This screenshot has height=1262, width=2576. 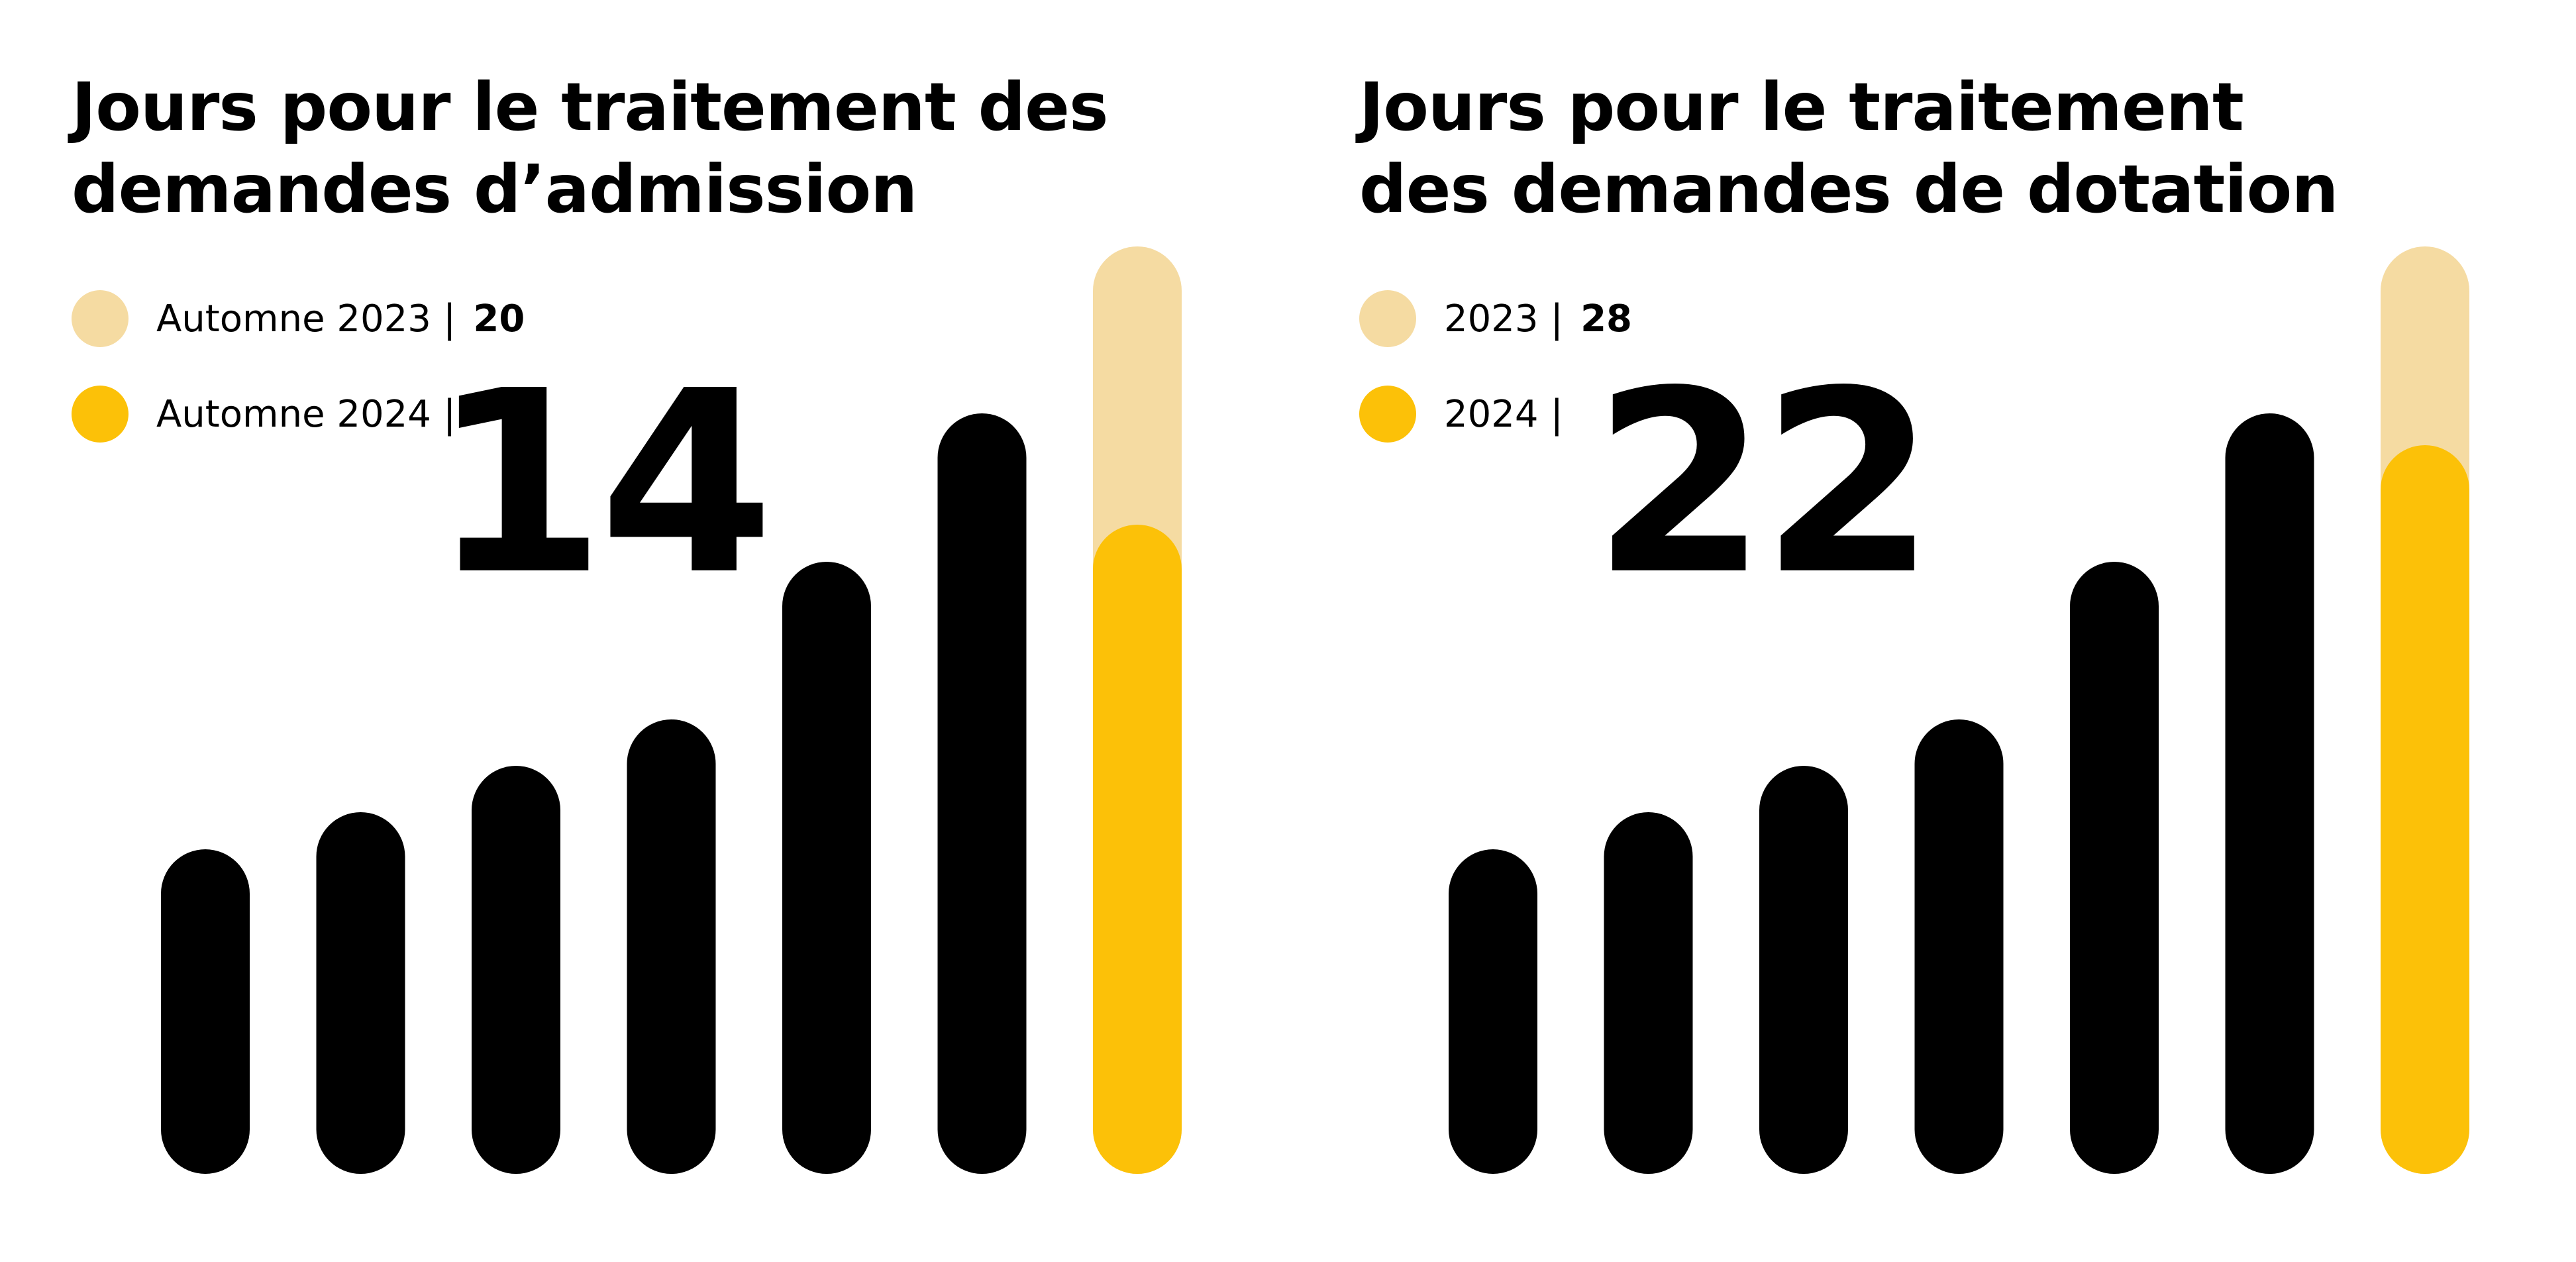 What do you see at coordinates (1801, 107) in the screenshot?
I see `chart-title-line-1: Jours pour le traitement` at bounding box center [1801, 107].